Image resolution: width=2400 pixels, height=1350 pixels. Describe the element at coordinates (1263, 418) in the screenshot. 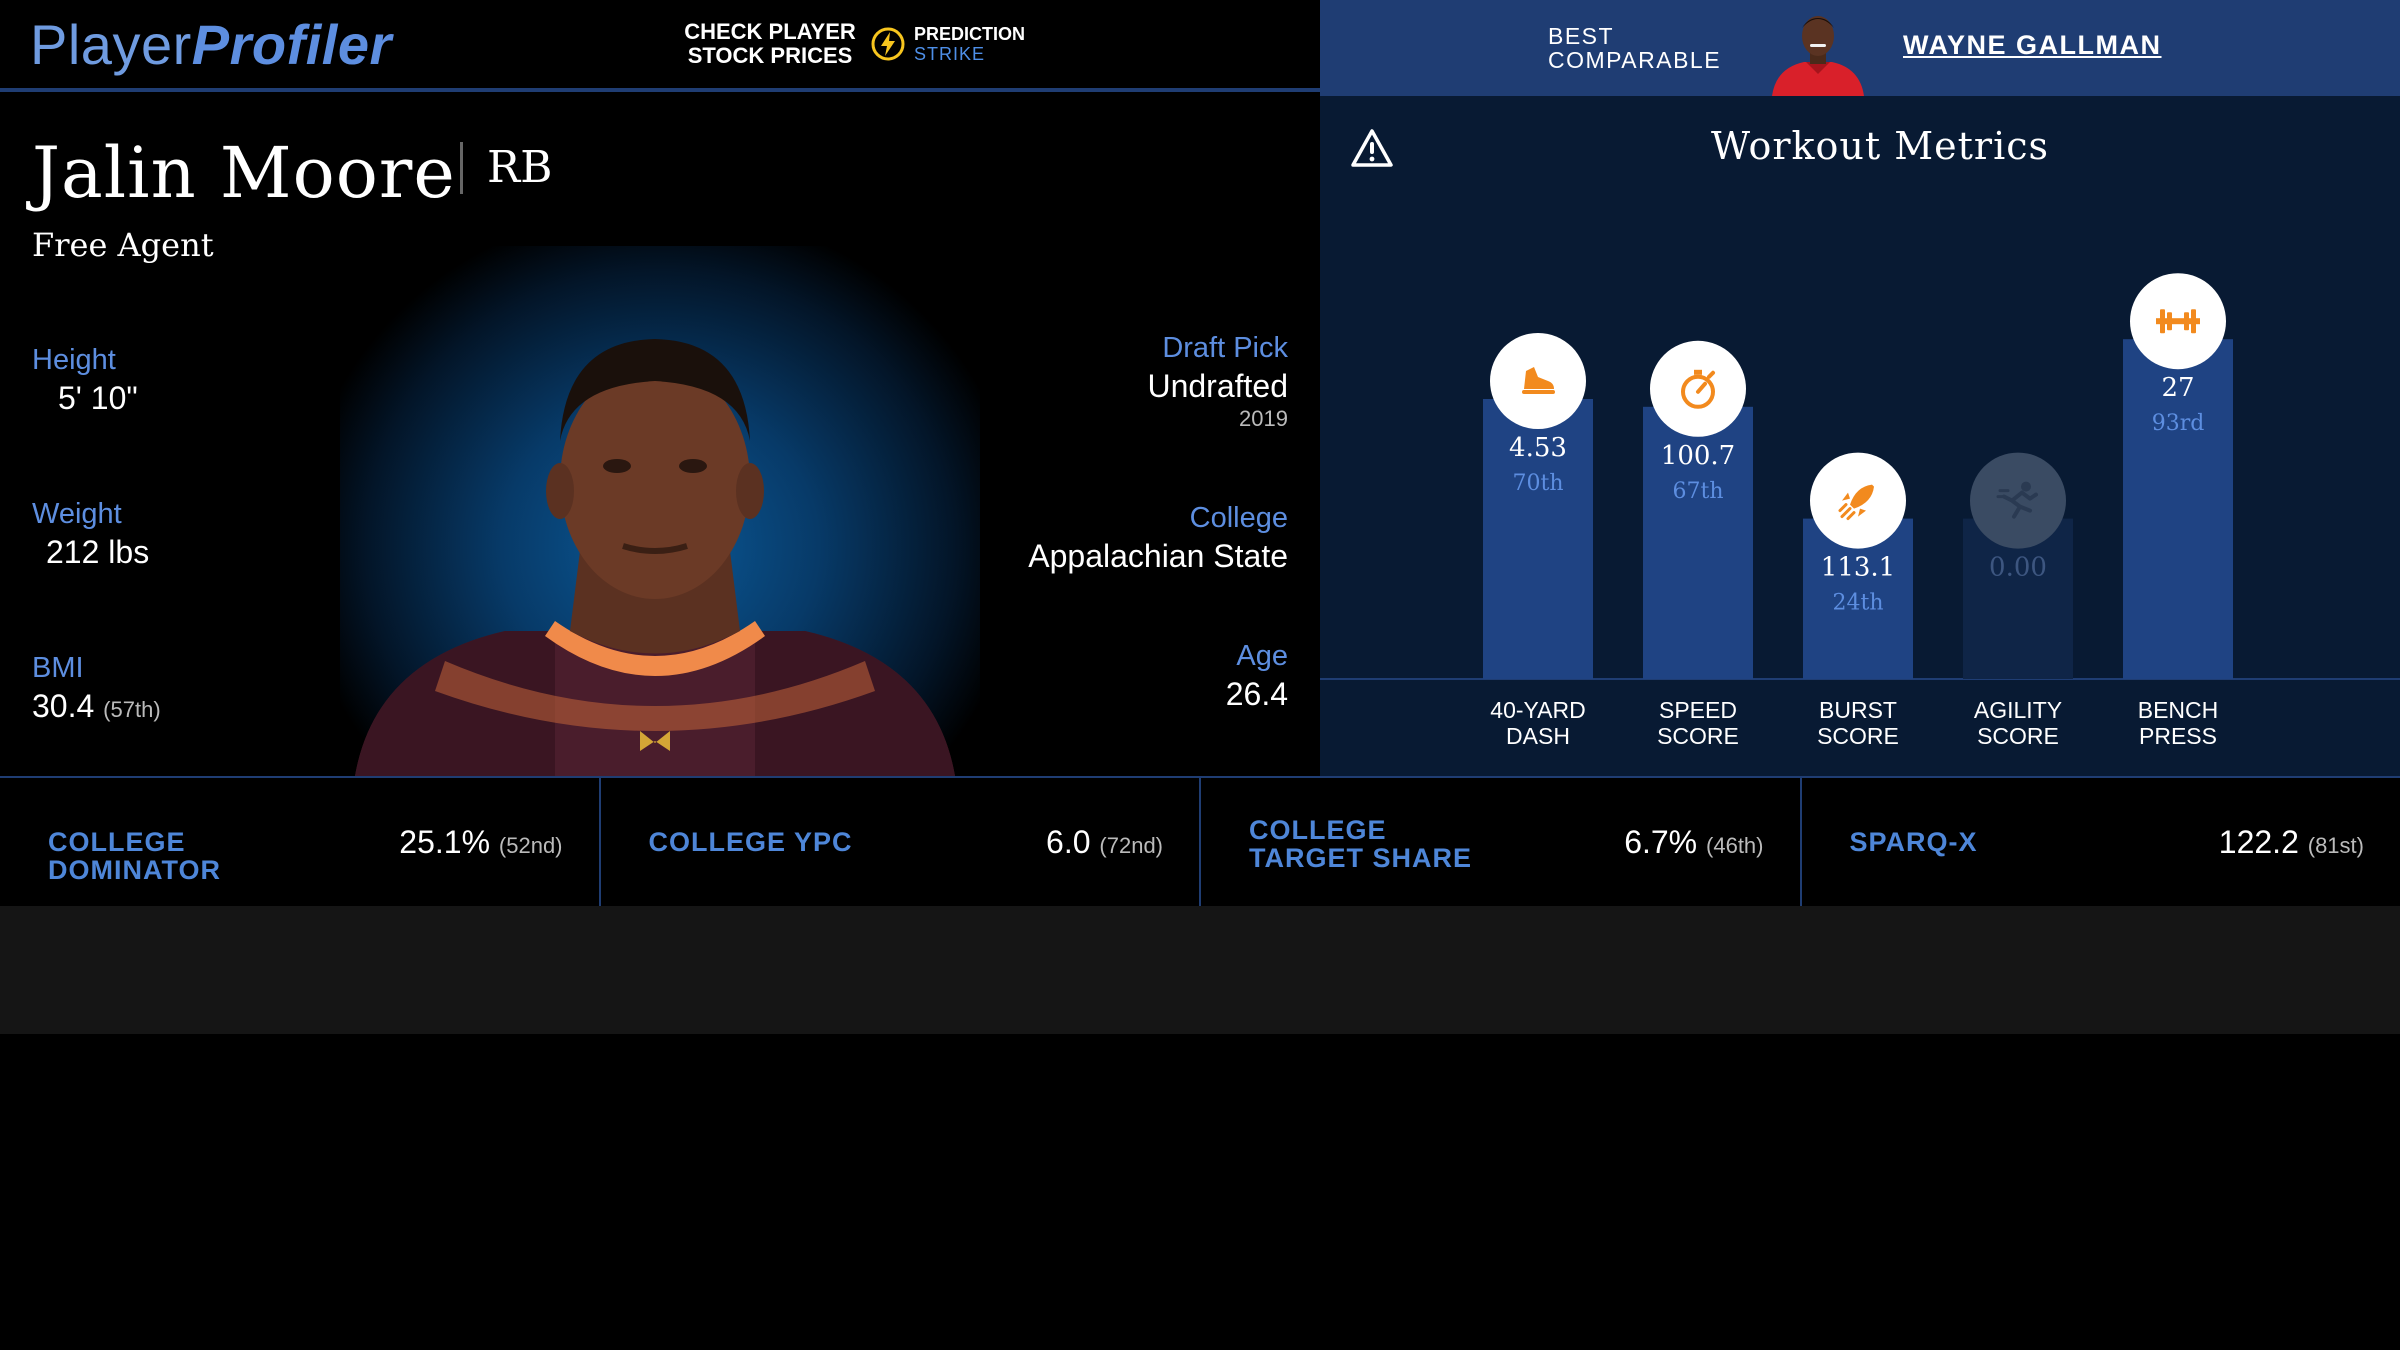

I see `draft-year: 2019` at that location.